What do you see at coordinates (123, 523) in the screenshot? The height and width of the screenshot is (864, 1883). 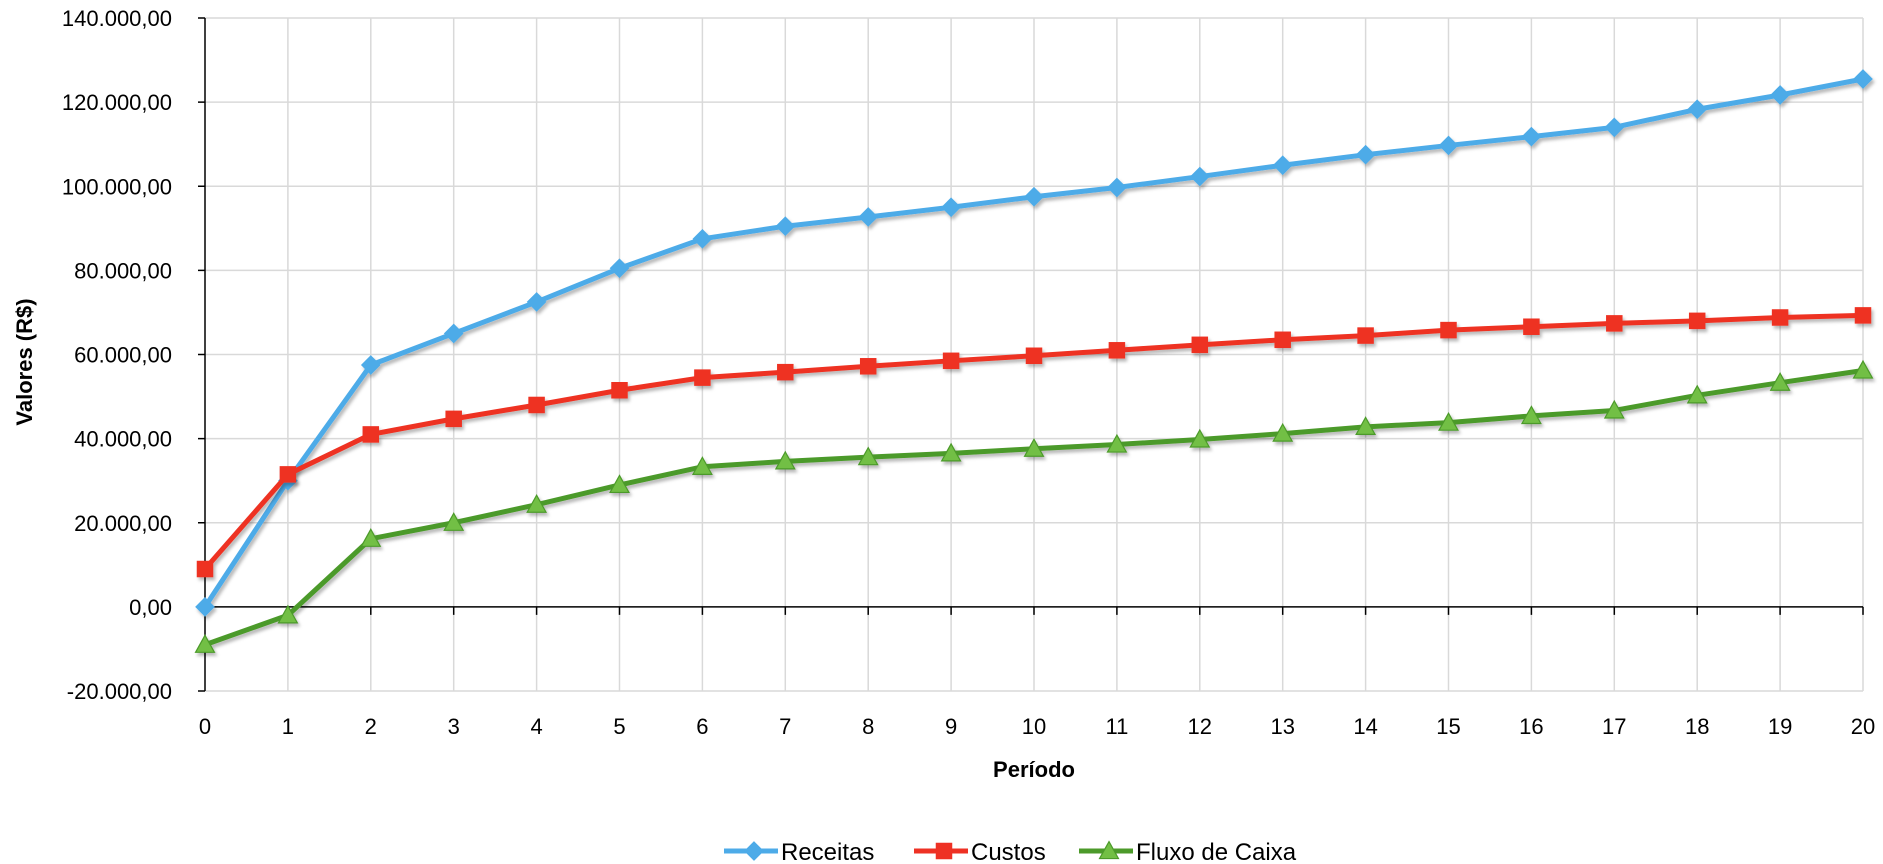 I see `y-tick-label: 20.000,00` at bounding box center [123, 523].